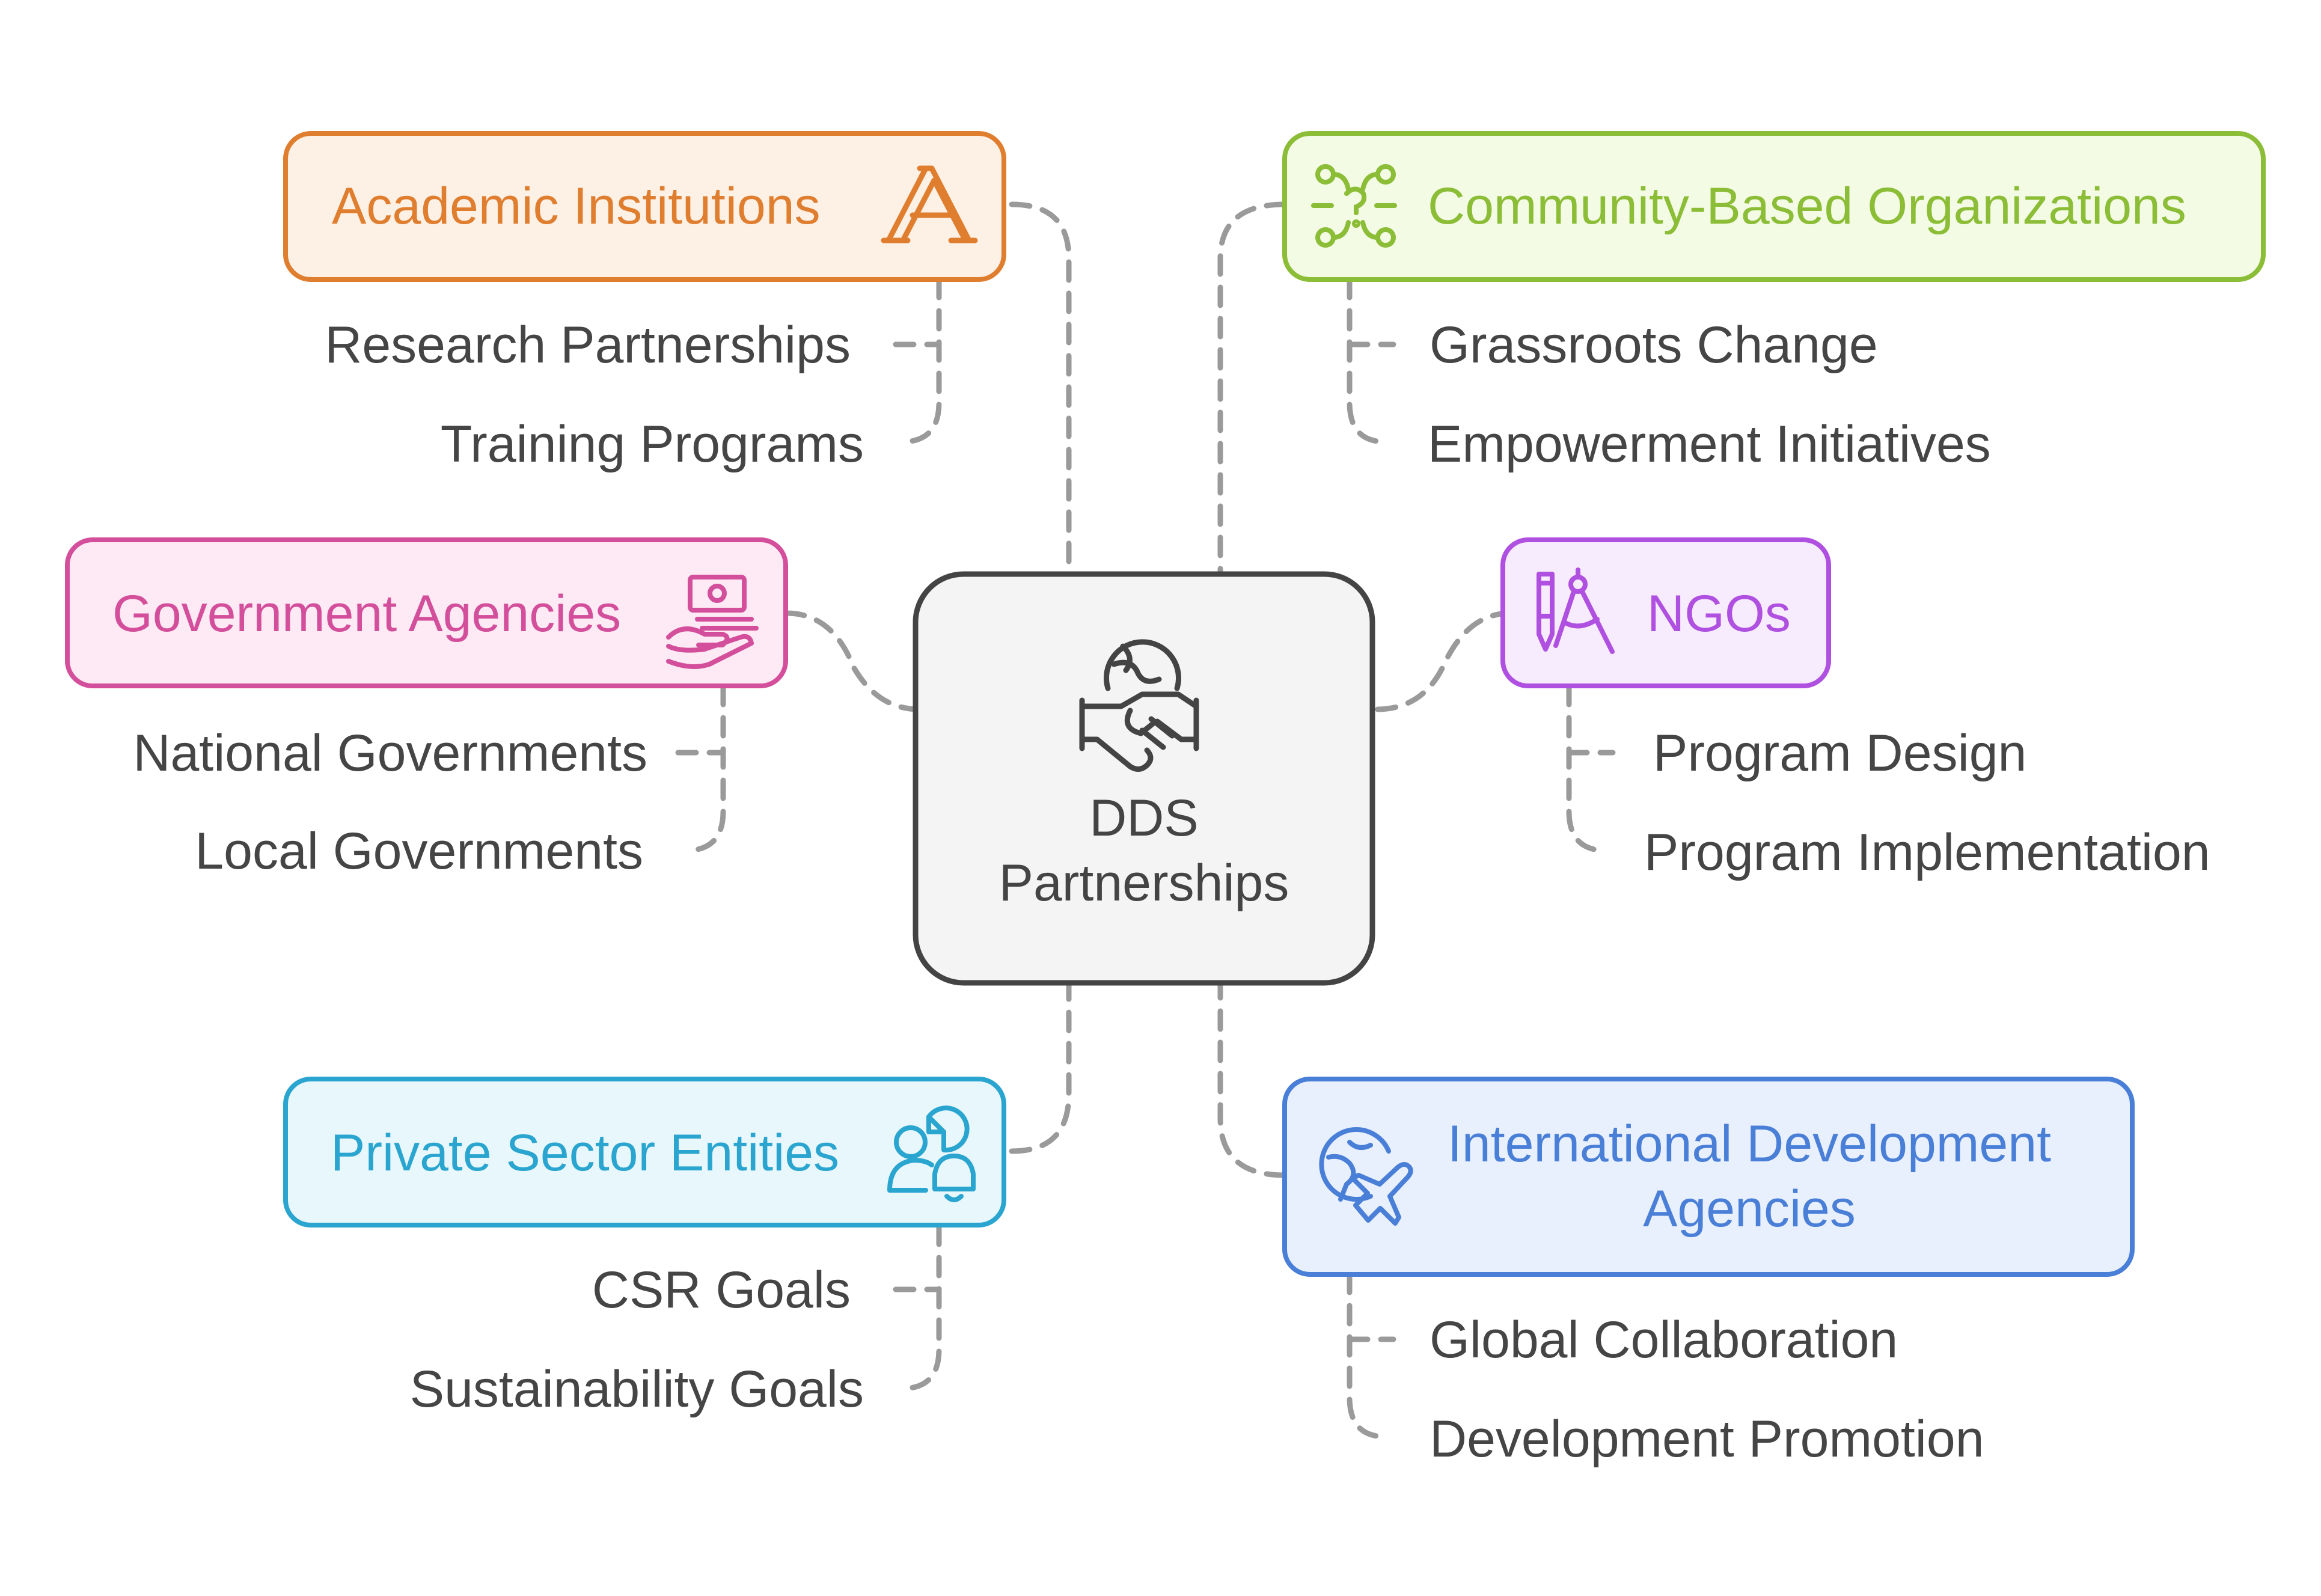 The image size is (2321, 1596). Describe the element at coordinates (712, 622) in the screenshot. I see `money-hand-icon` at that location.